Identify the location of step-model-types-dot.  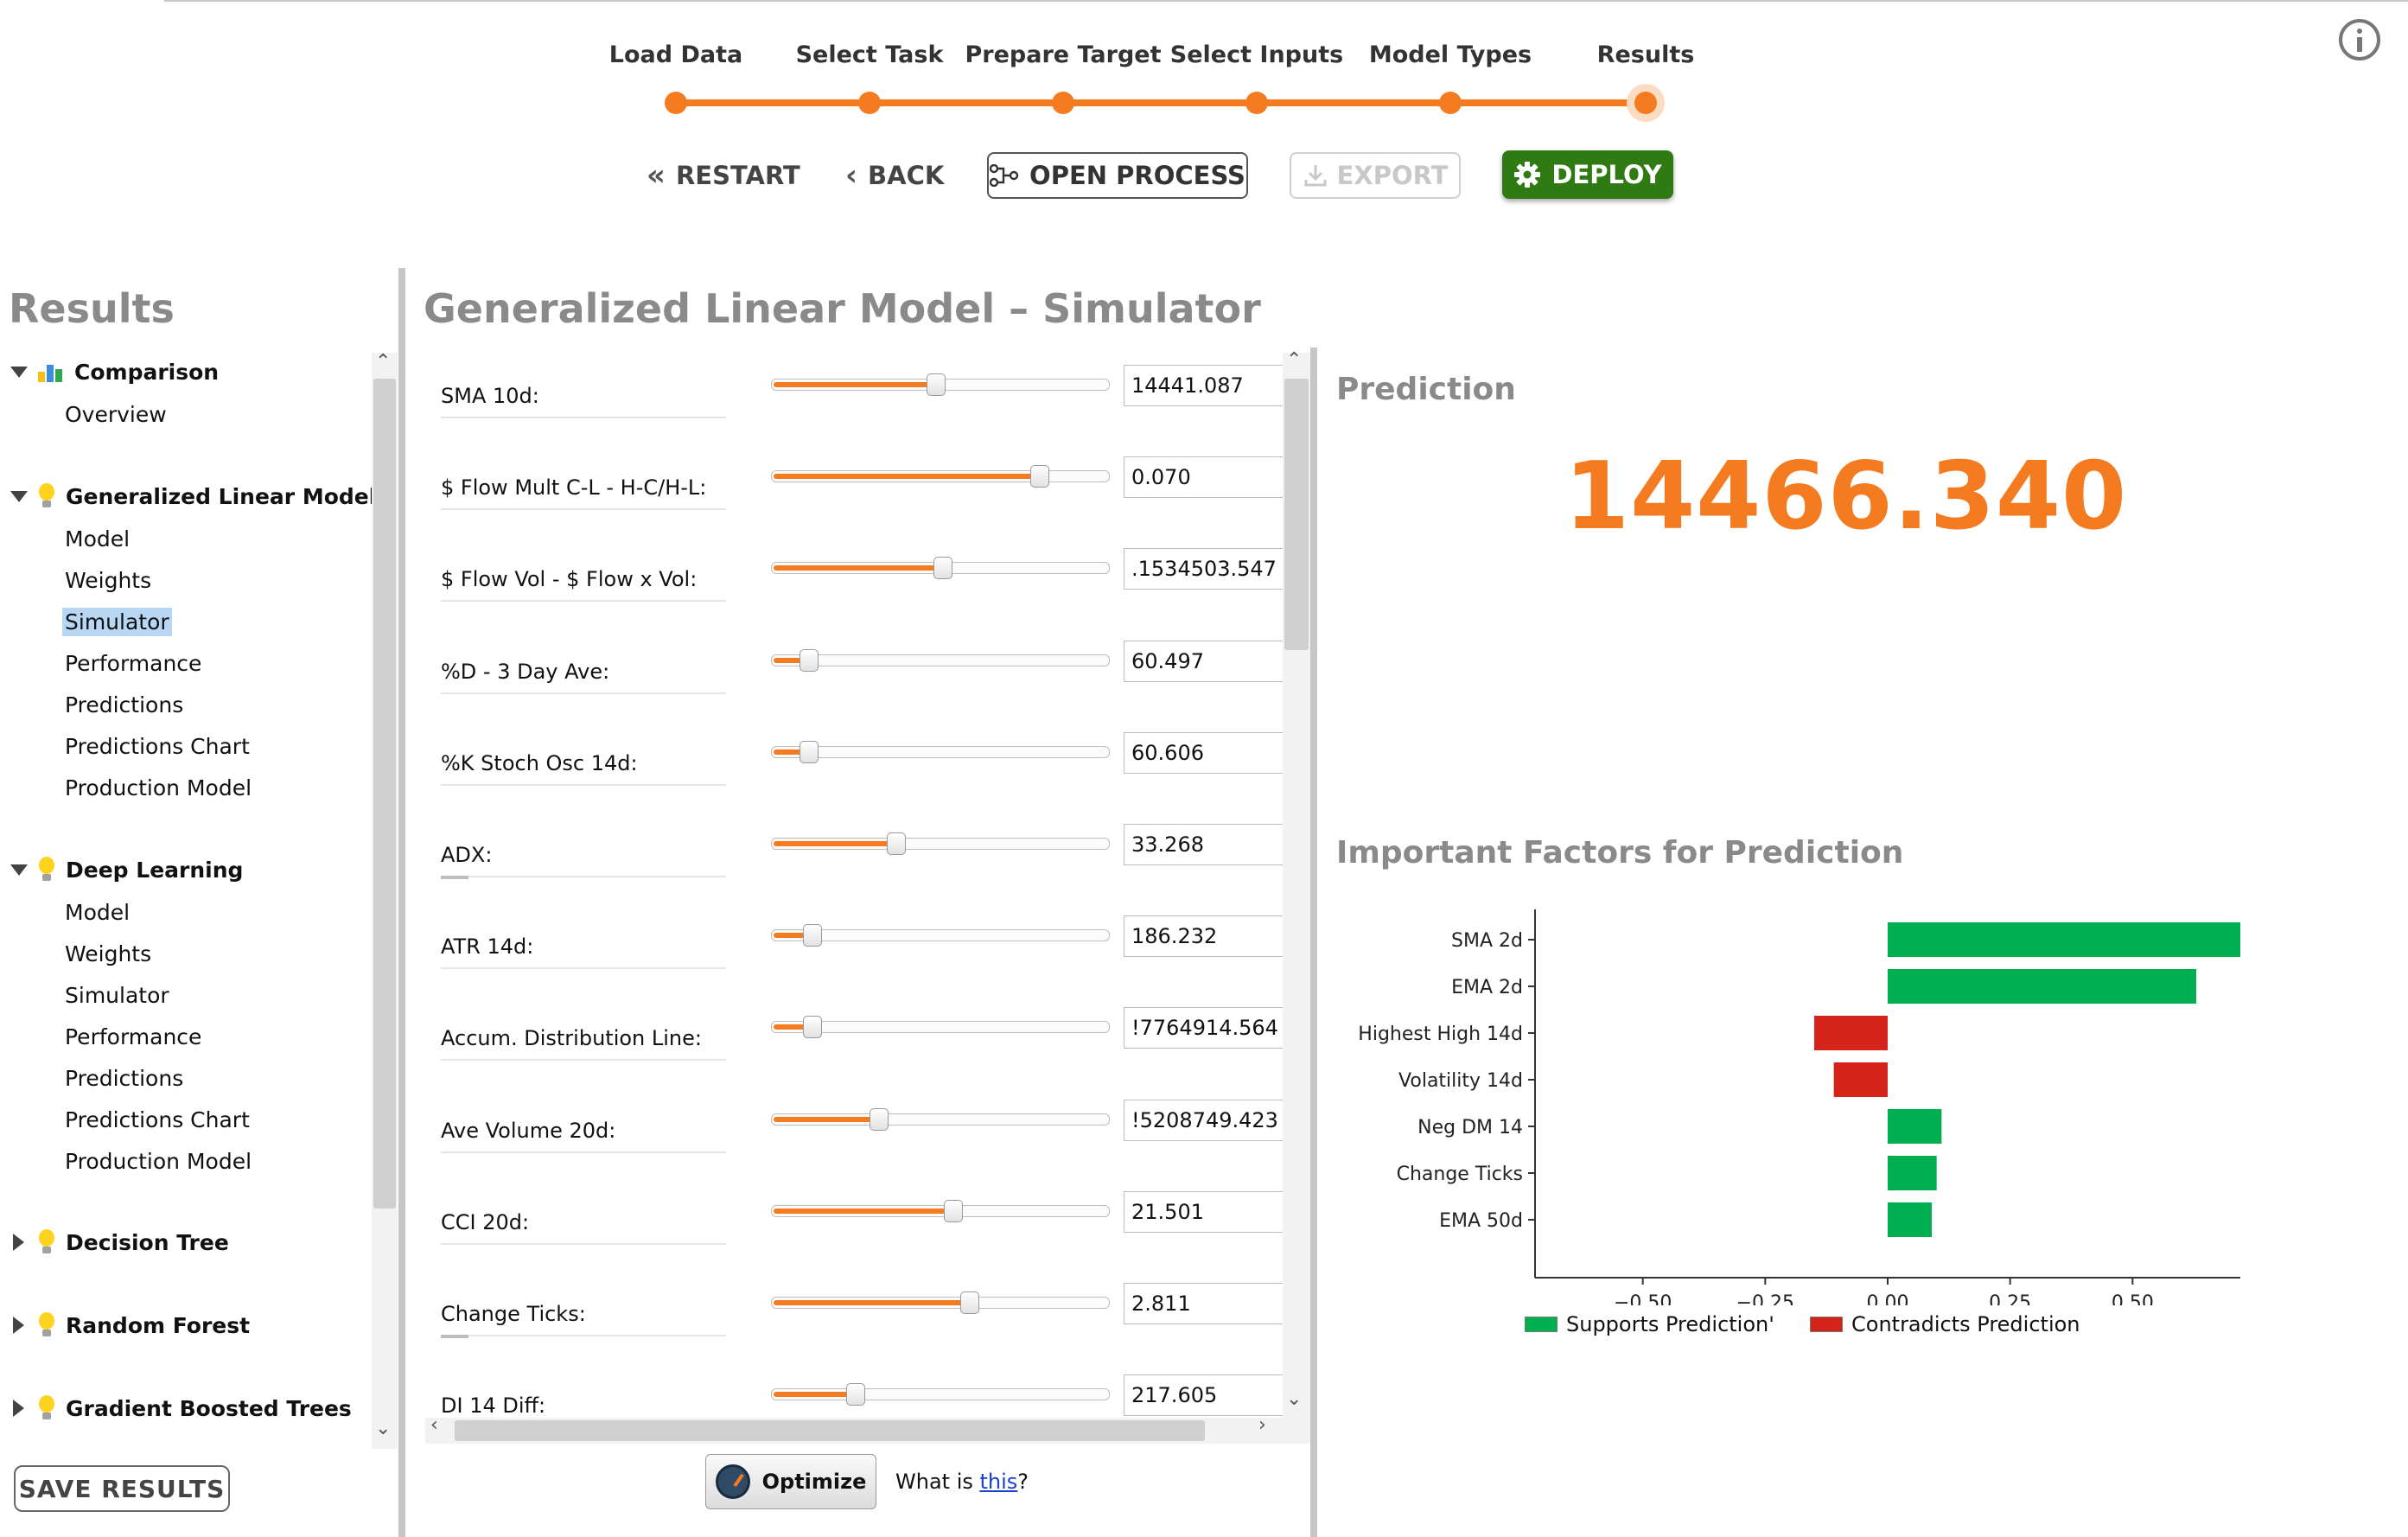
(1450, 103).